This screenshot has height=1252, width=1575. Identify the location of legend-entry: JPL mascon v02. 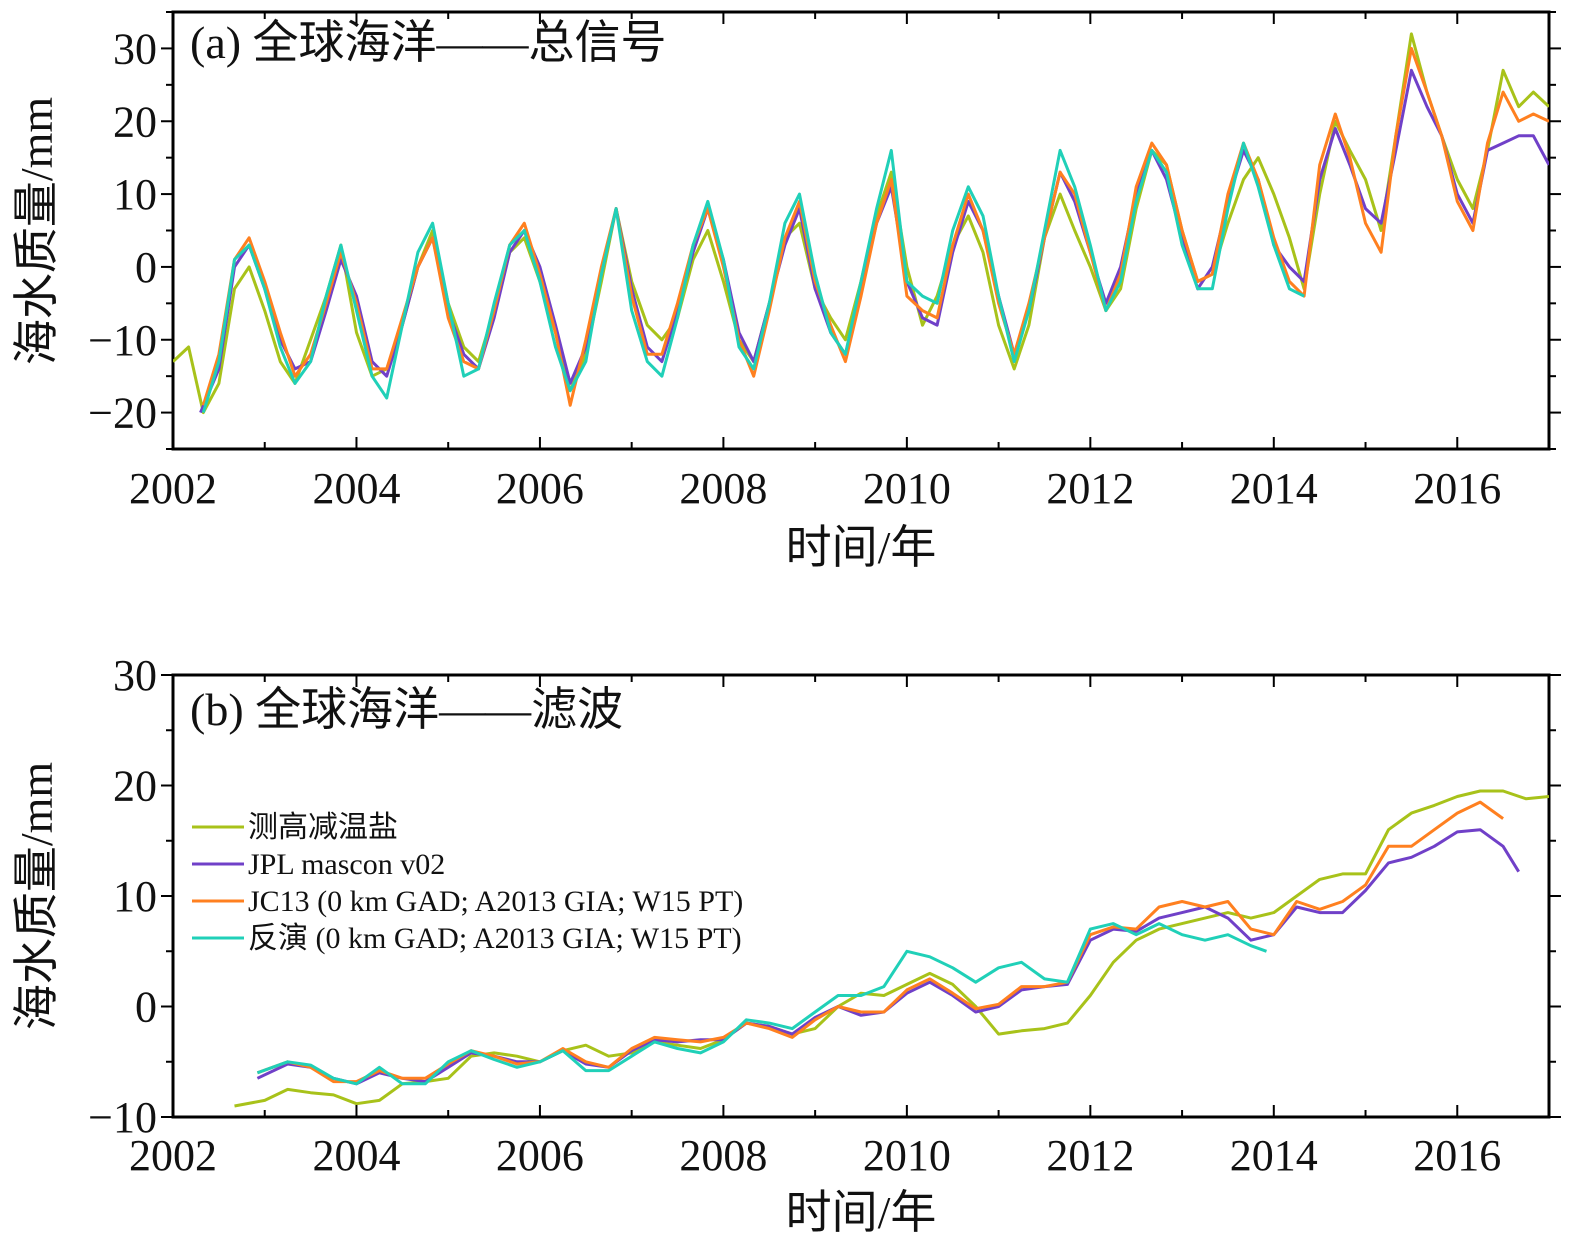
(318, 864).